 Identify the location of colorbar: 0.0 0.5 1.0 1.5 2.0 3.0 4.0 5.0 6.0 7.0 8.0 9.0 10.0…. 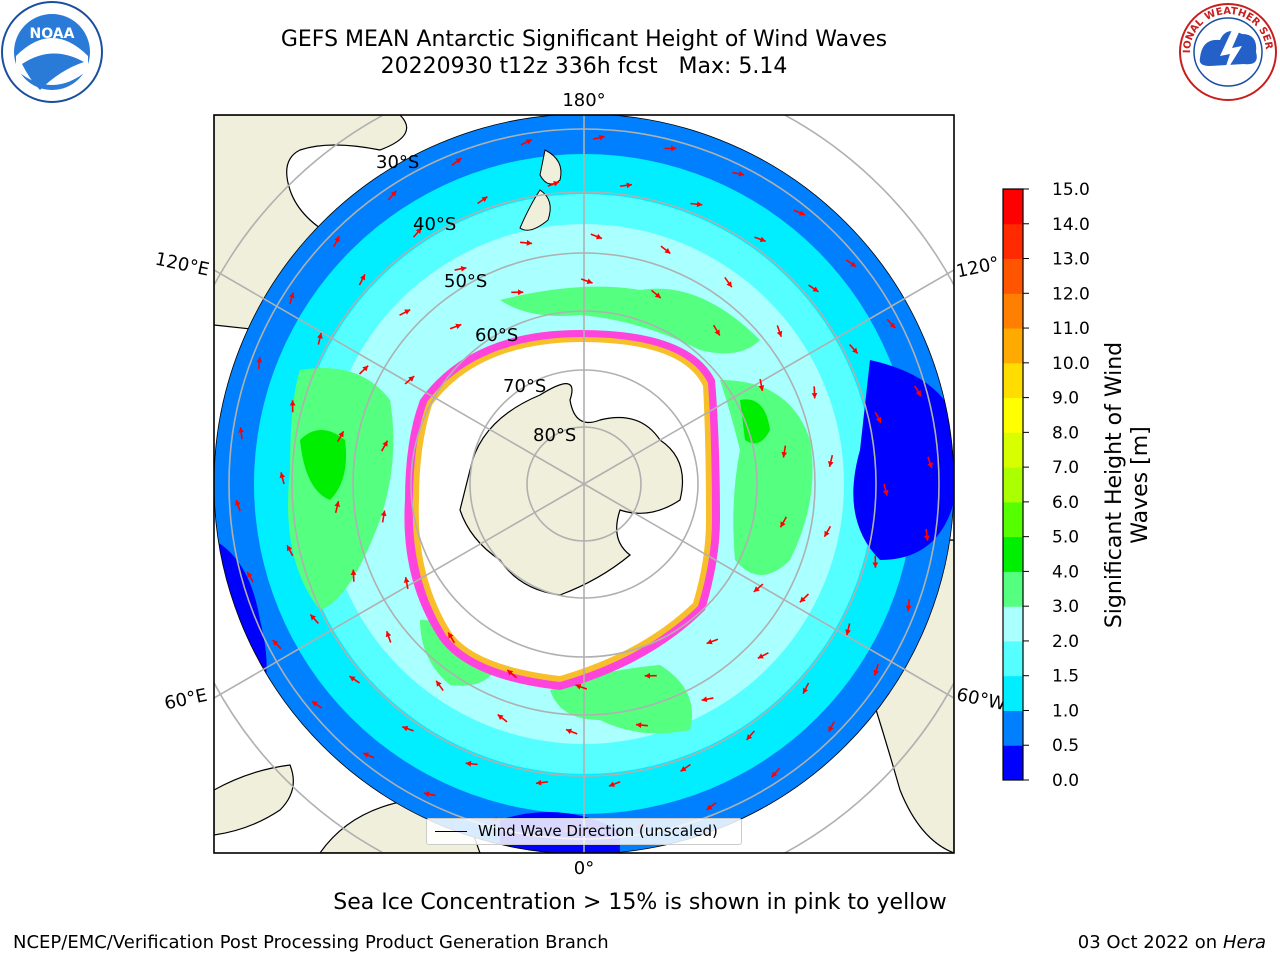
(1046, 485).